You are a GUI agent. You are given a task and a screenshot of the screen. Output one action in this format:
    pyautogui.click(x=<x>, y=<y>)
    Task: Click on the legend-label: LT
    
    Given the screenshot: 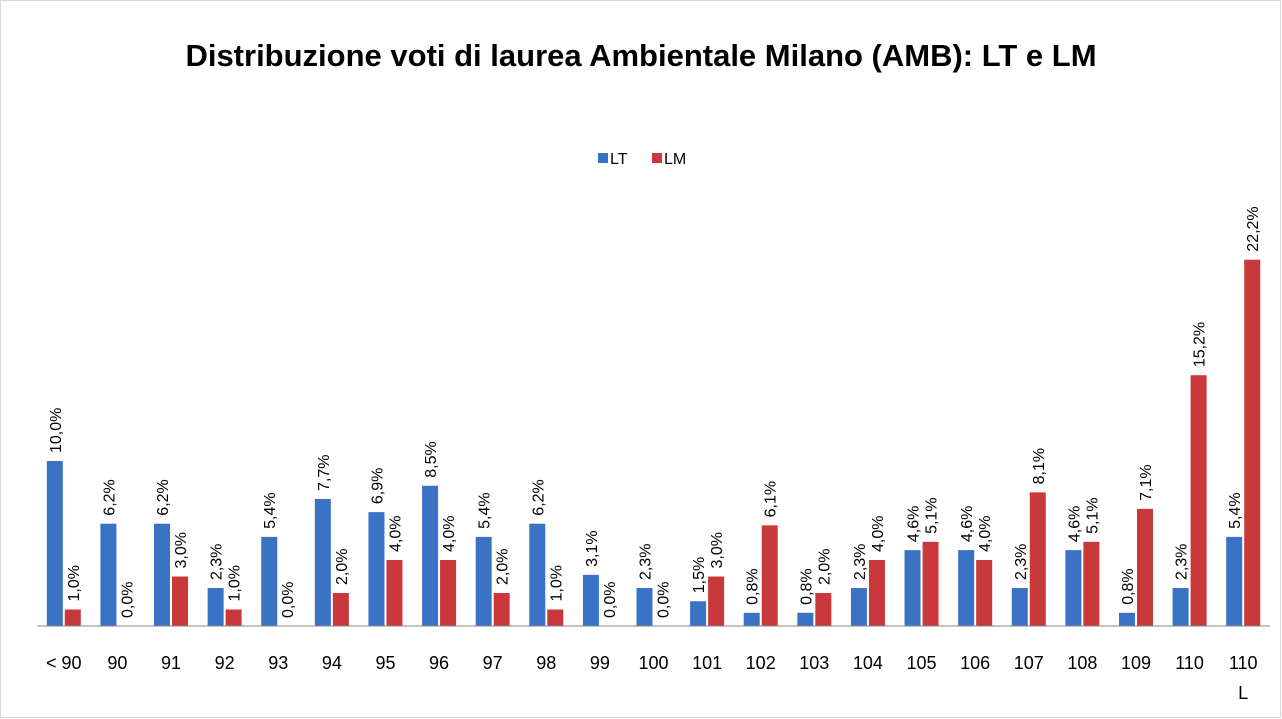 What is the action you would take?
    pyautogui.click(x=619, y=159)
    